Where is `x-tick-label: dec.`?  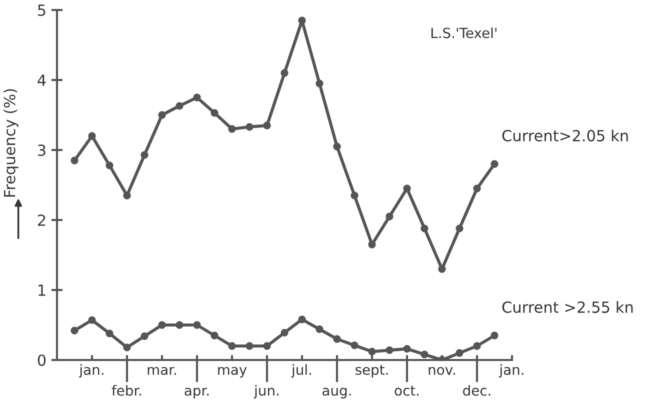 x-tick-label: dec. is located at coordinates (476, 390).